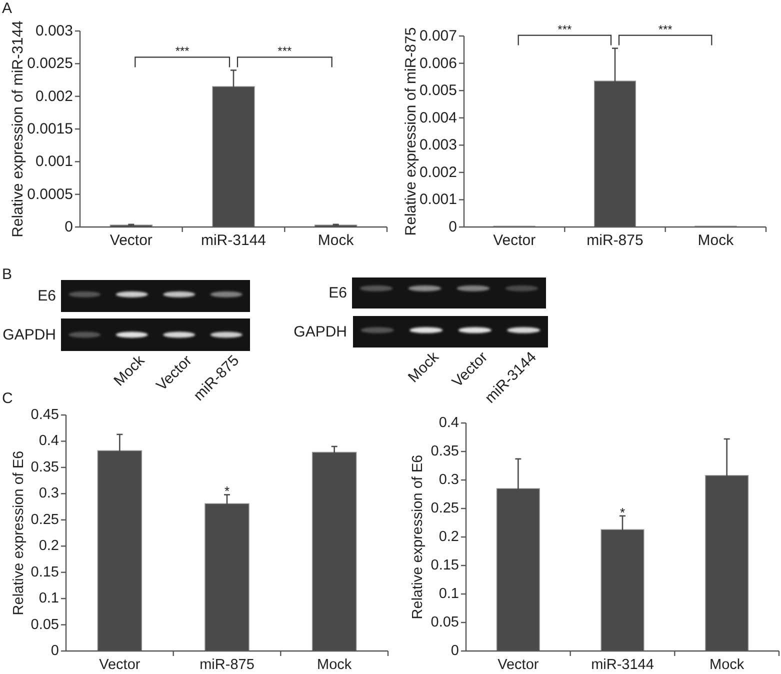  Describe the element at coordinates (7, 274) in the screenshot. I see `text: B` at that location.